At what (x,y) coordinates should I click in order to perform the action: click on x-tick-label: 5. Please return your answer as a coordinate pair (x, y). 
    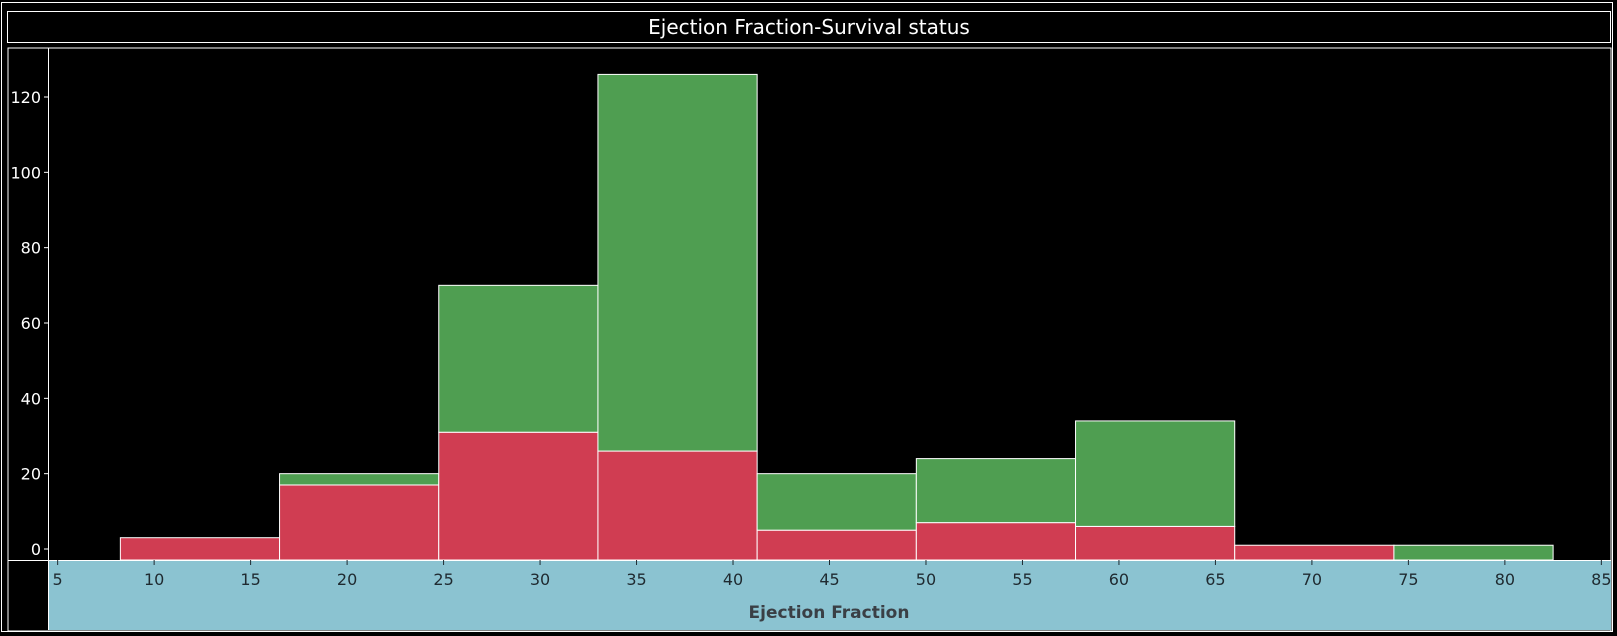
    Looking at the image, I should click on (58, 579).